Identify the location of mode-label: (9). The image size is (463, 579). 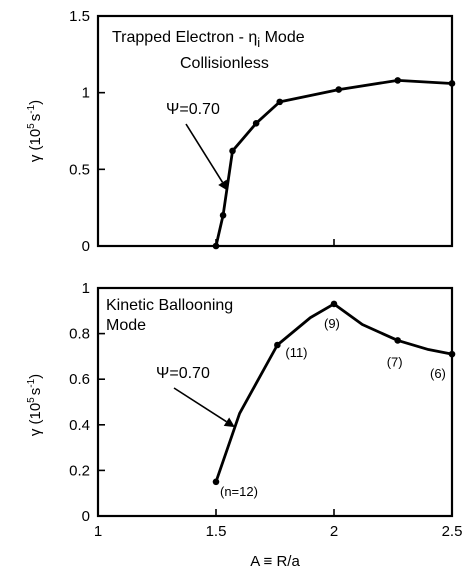
(332, 323).